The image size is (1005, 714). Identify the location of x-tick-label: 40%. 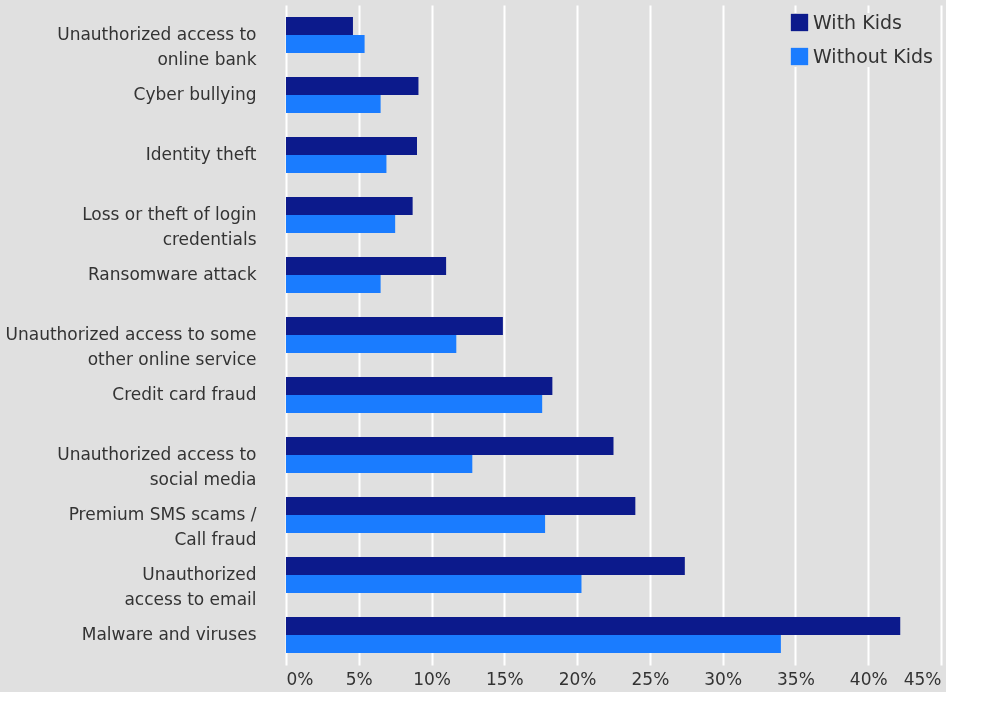
(868, 678).